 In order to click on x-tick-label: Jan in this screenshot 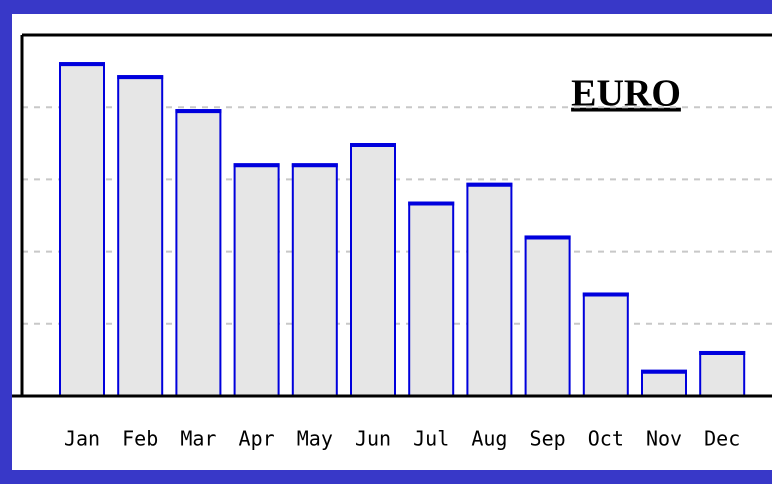, I will do `click(82, 439)`.